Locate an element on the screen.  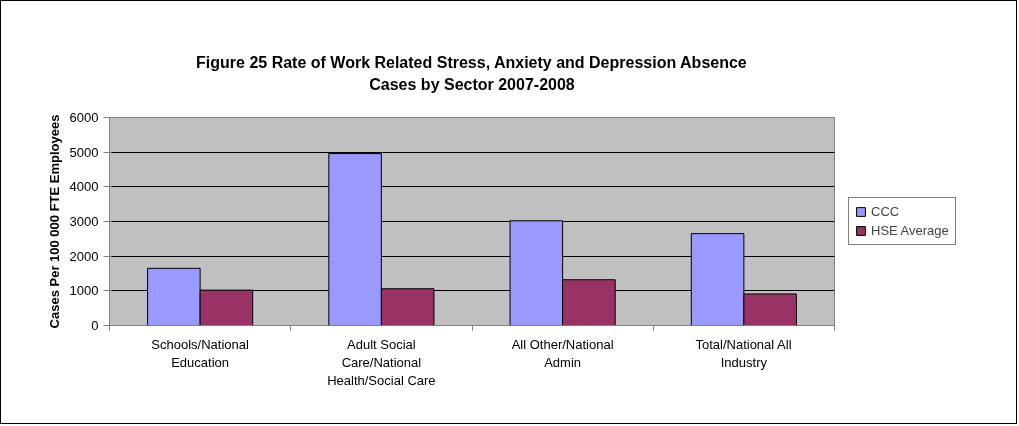
chart-title: Figure 25 Rate of Work Related Stress, Anxiety and Depression Absence Cases by Sector 2007-2008 is located at coordinates (471, 73).